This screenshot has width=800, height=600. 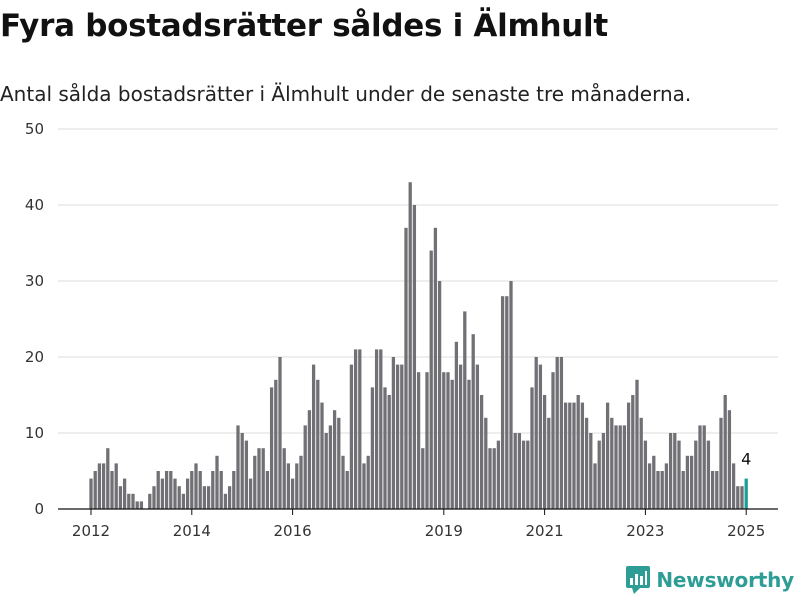 What do you see at coordinates (39, 509) in the screenshot?
I see `y-tick-label: 0` at bounding box center [39, 509].